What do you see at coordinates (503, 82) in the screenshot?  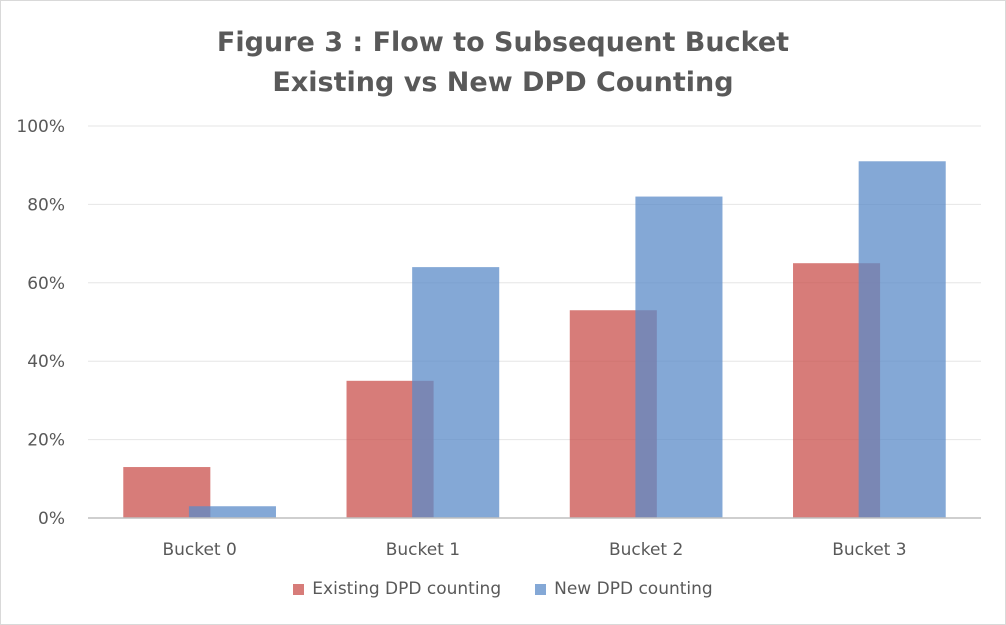 I see `chart-subtitle: Existing vs New DPD Counting` at bounding box center [503, 82].